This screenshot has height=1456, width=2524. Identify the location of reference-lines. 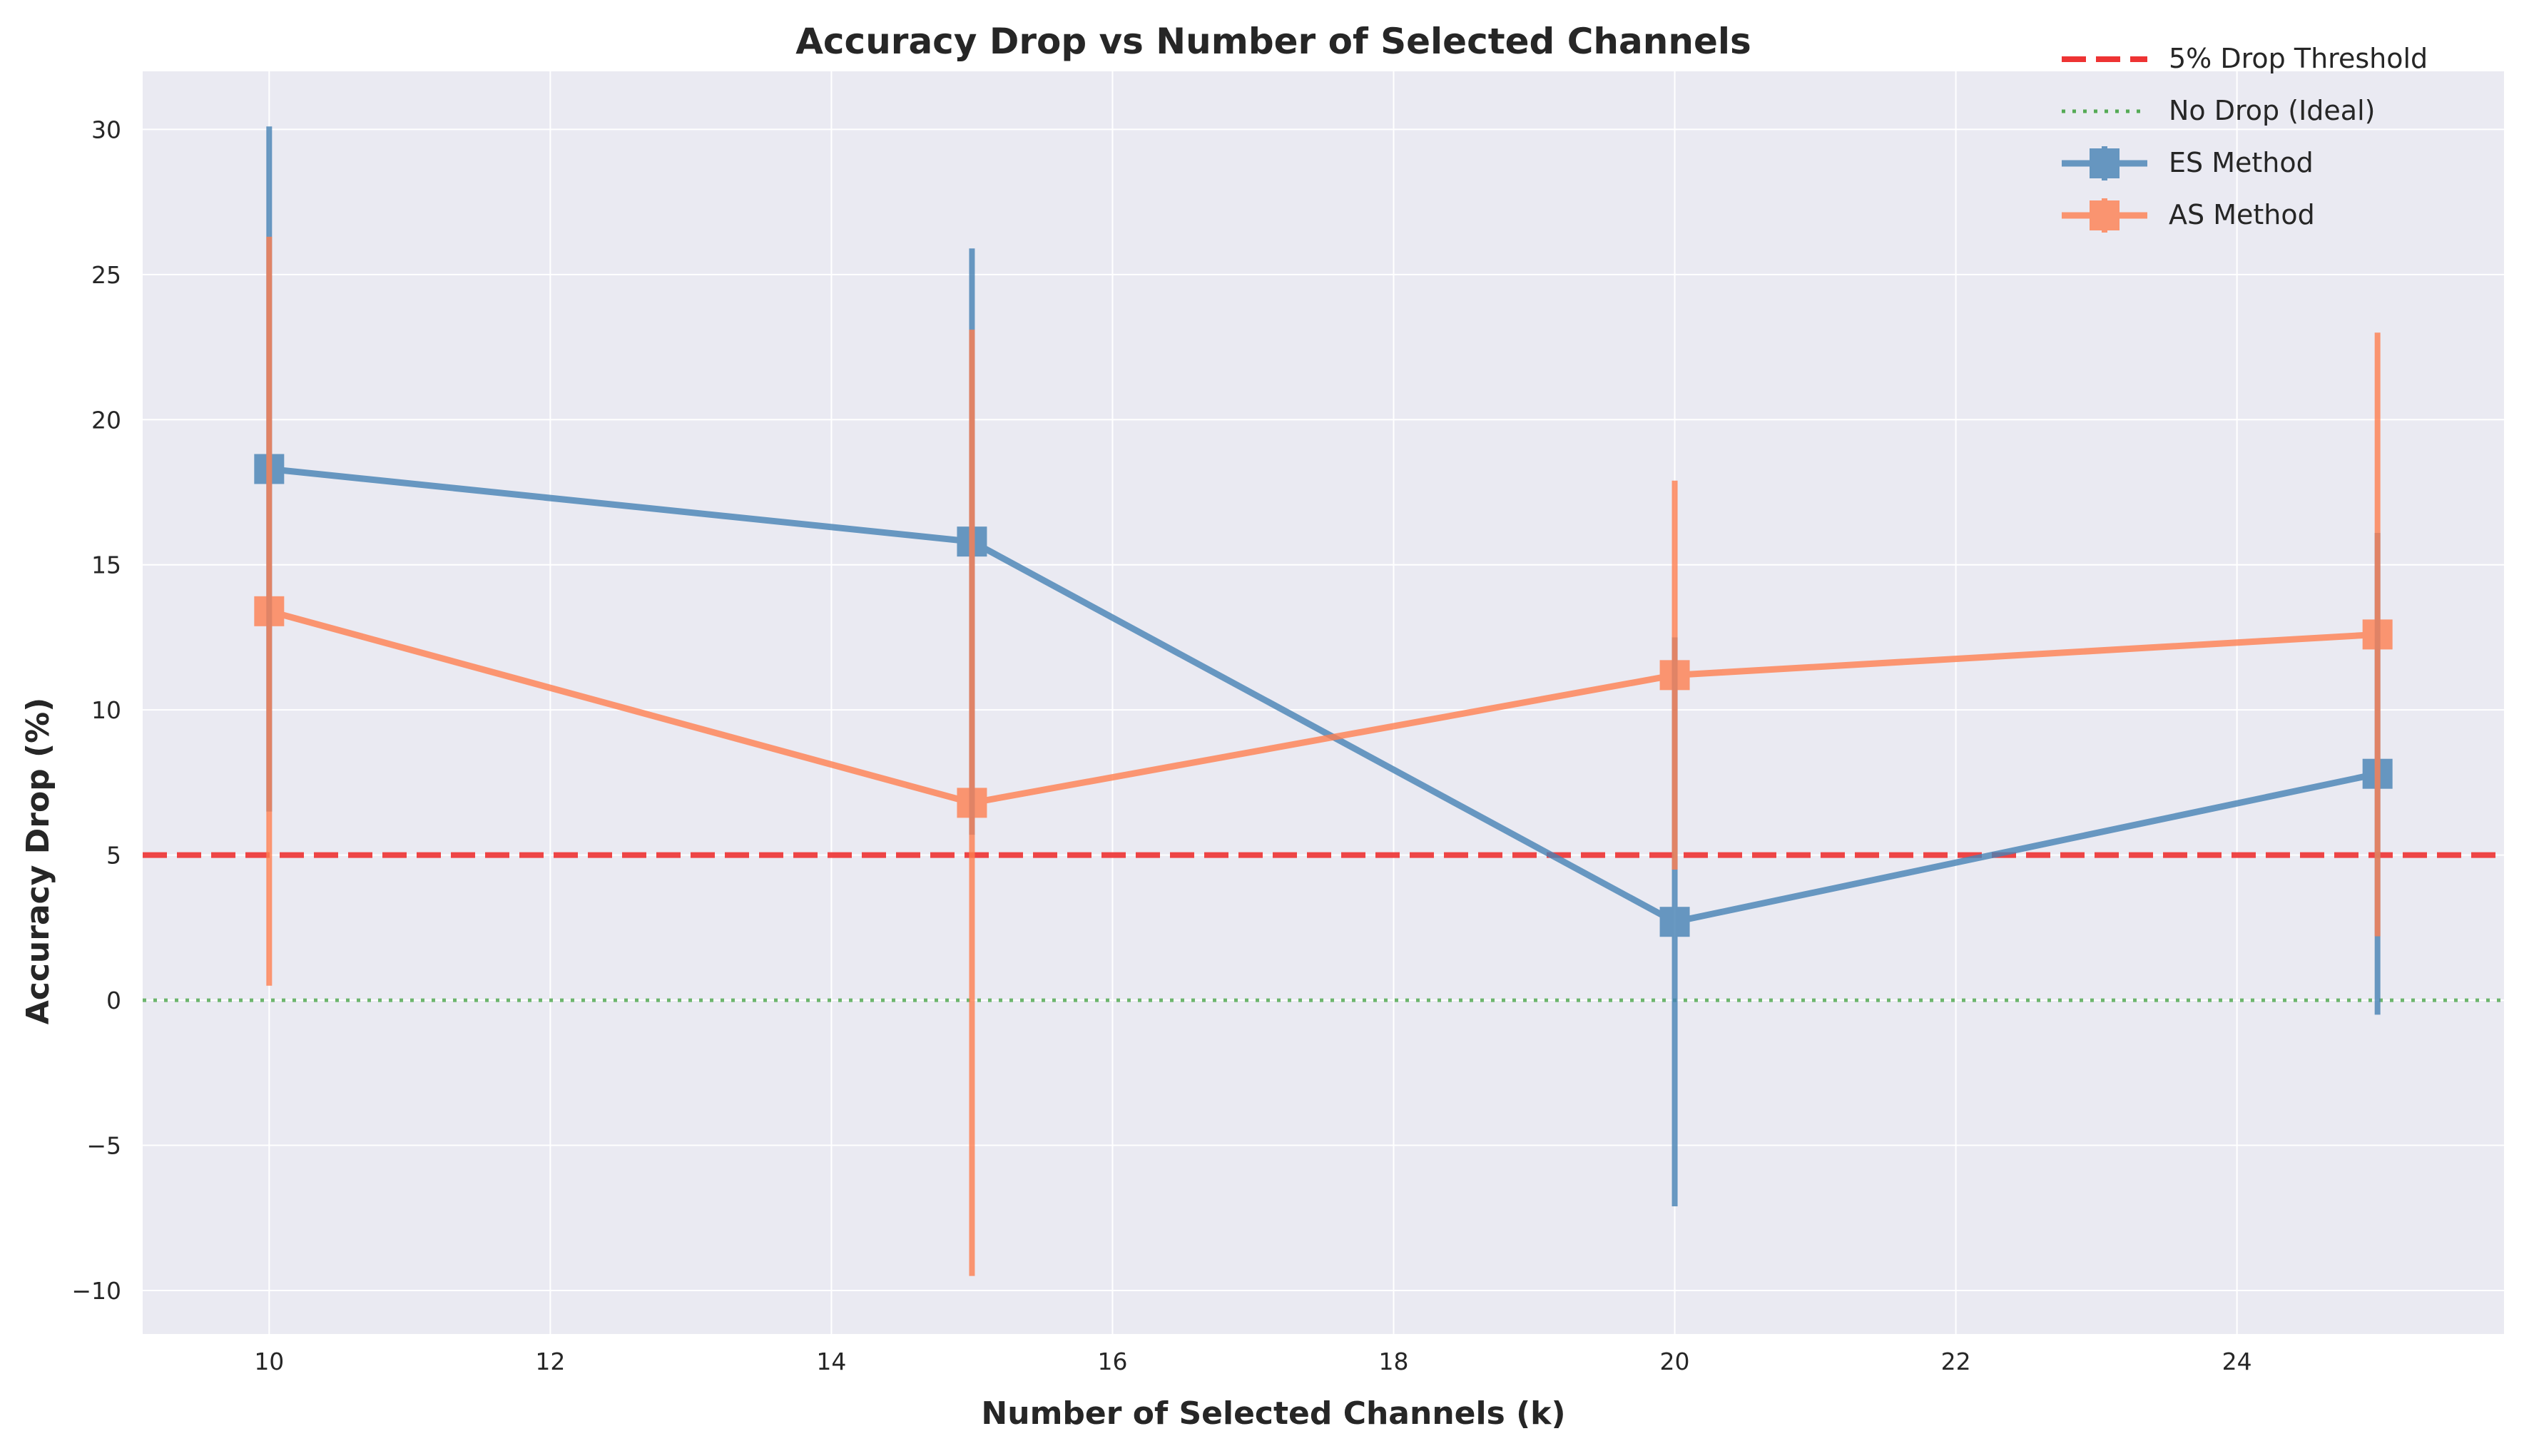
(1323, 927).